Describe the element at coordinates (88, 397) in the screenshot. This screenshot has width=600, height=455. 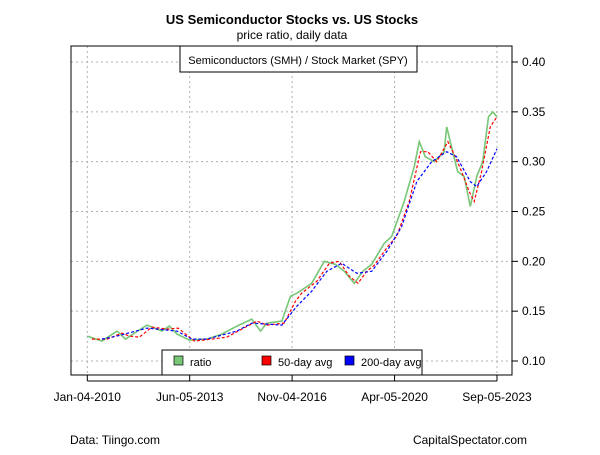
I see `x-tick-label: Jan-04-2010` at that location.